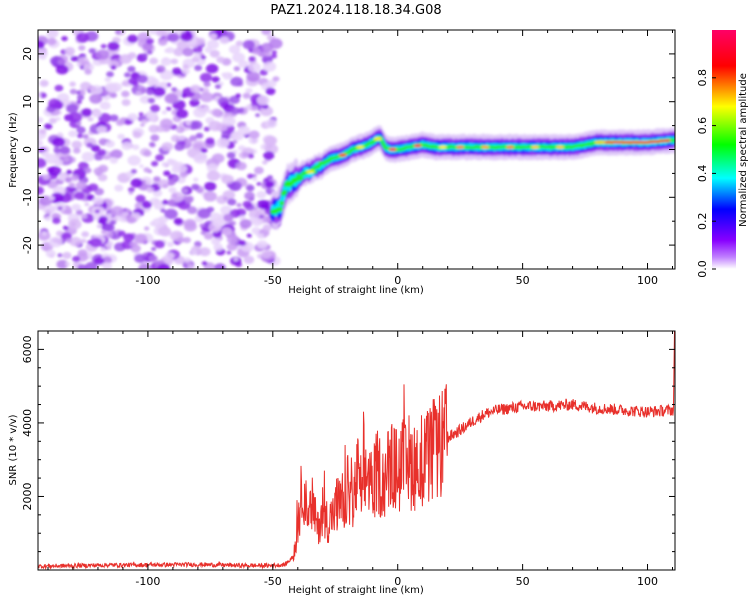  Describe the element at coordinates (147, 581) in the screenshot. I see `x-tick-label: -100` at that location.